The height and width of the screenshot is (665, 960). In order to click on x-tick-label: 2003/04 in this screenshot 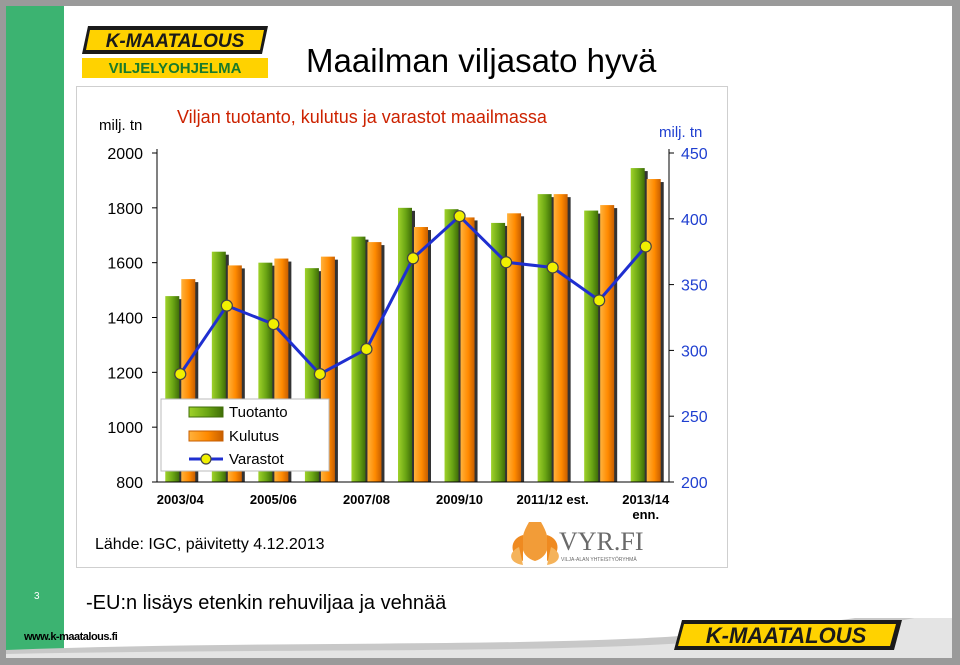, I will do `click(181, 499)`.